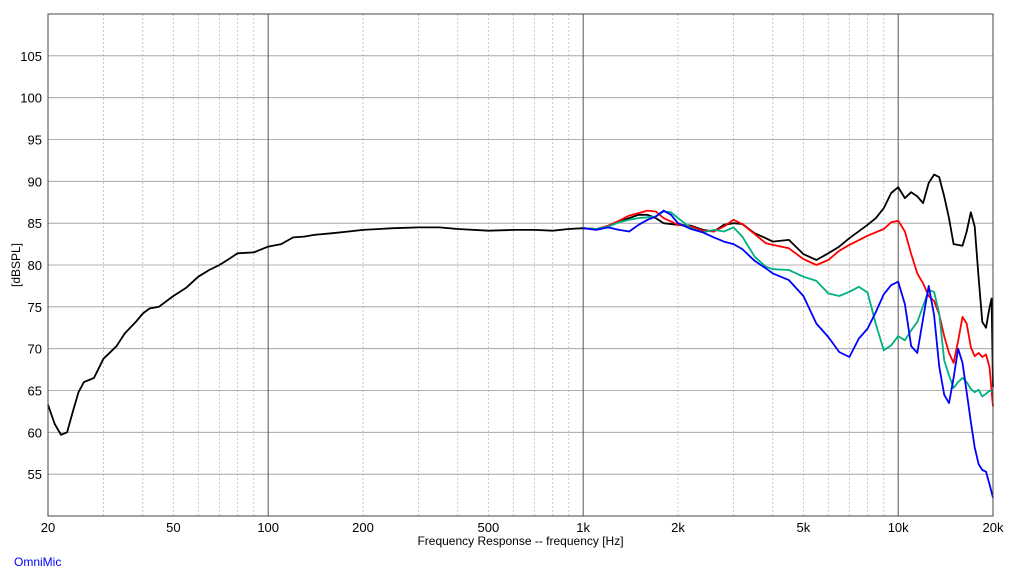 Image resolution: width=1024 pixels, height=585 pixels. What do you see at coordinates (35, 307) in the screenshot?
I see `y-tick-label: 75` at bounding box center [35, 307].